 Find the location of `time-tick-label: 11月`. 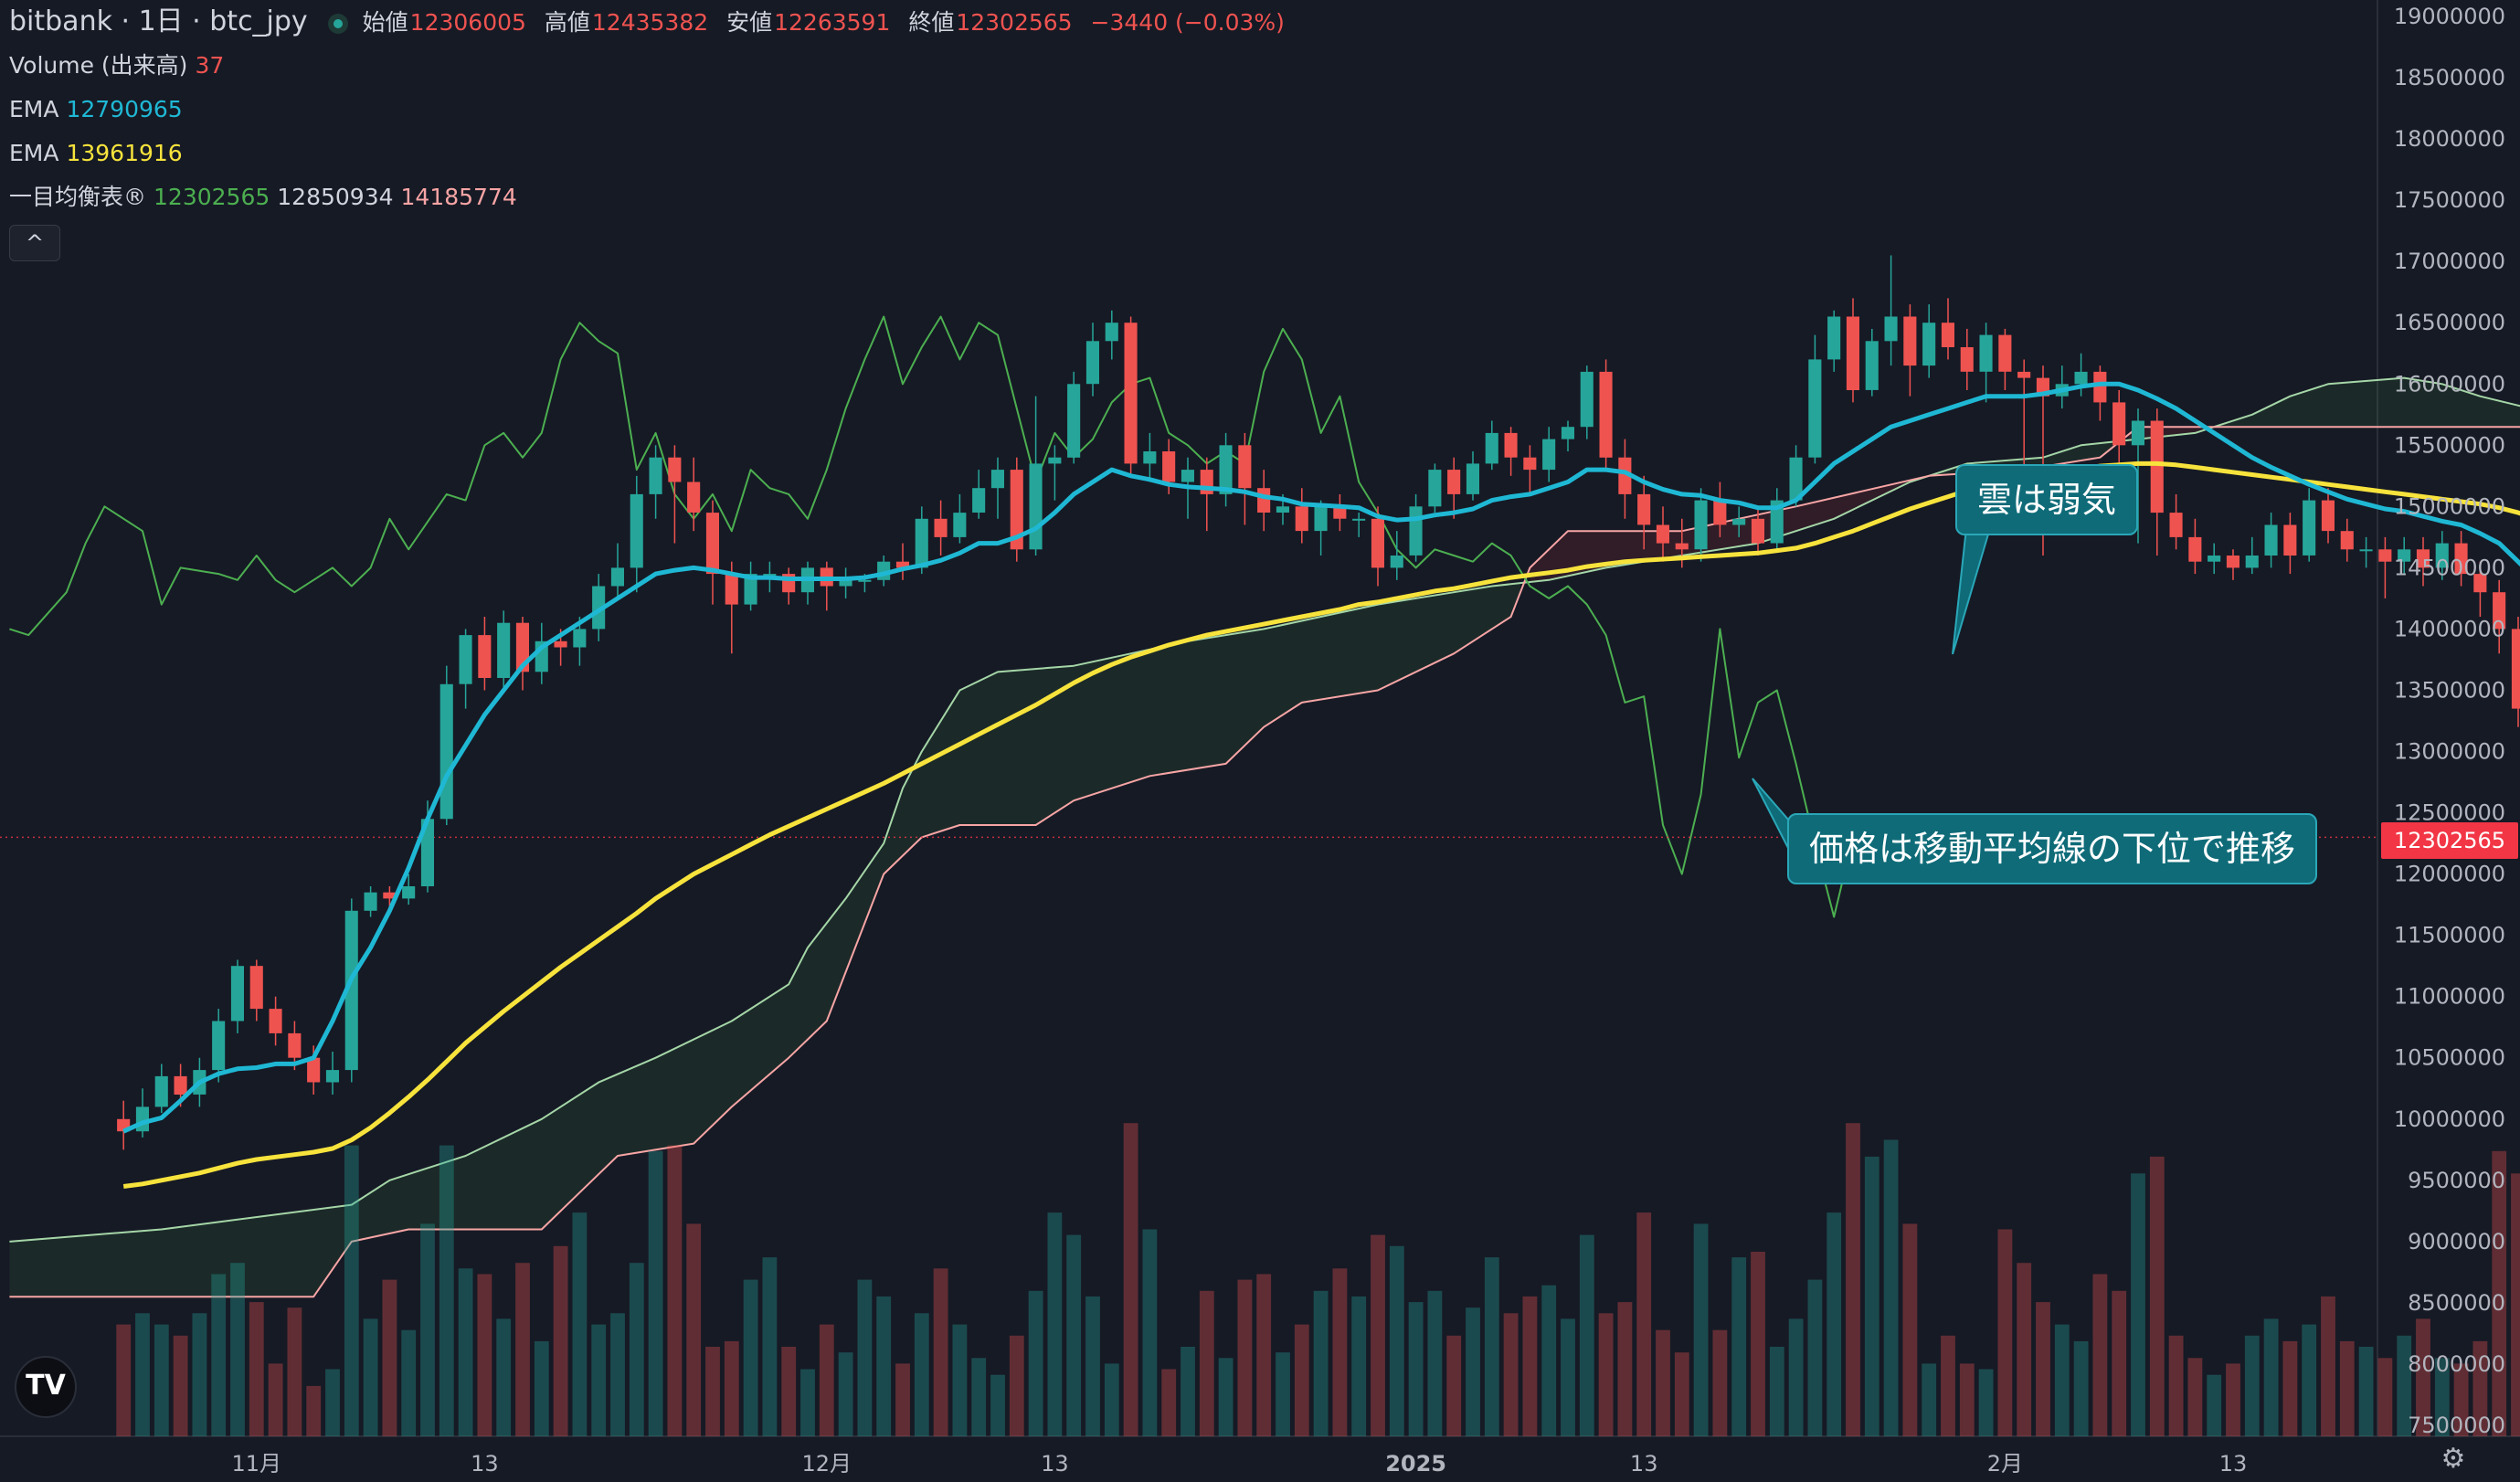

time-tick-label: 11月 is located at coordinates (257, 1464).